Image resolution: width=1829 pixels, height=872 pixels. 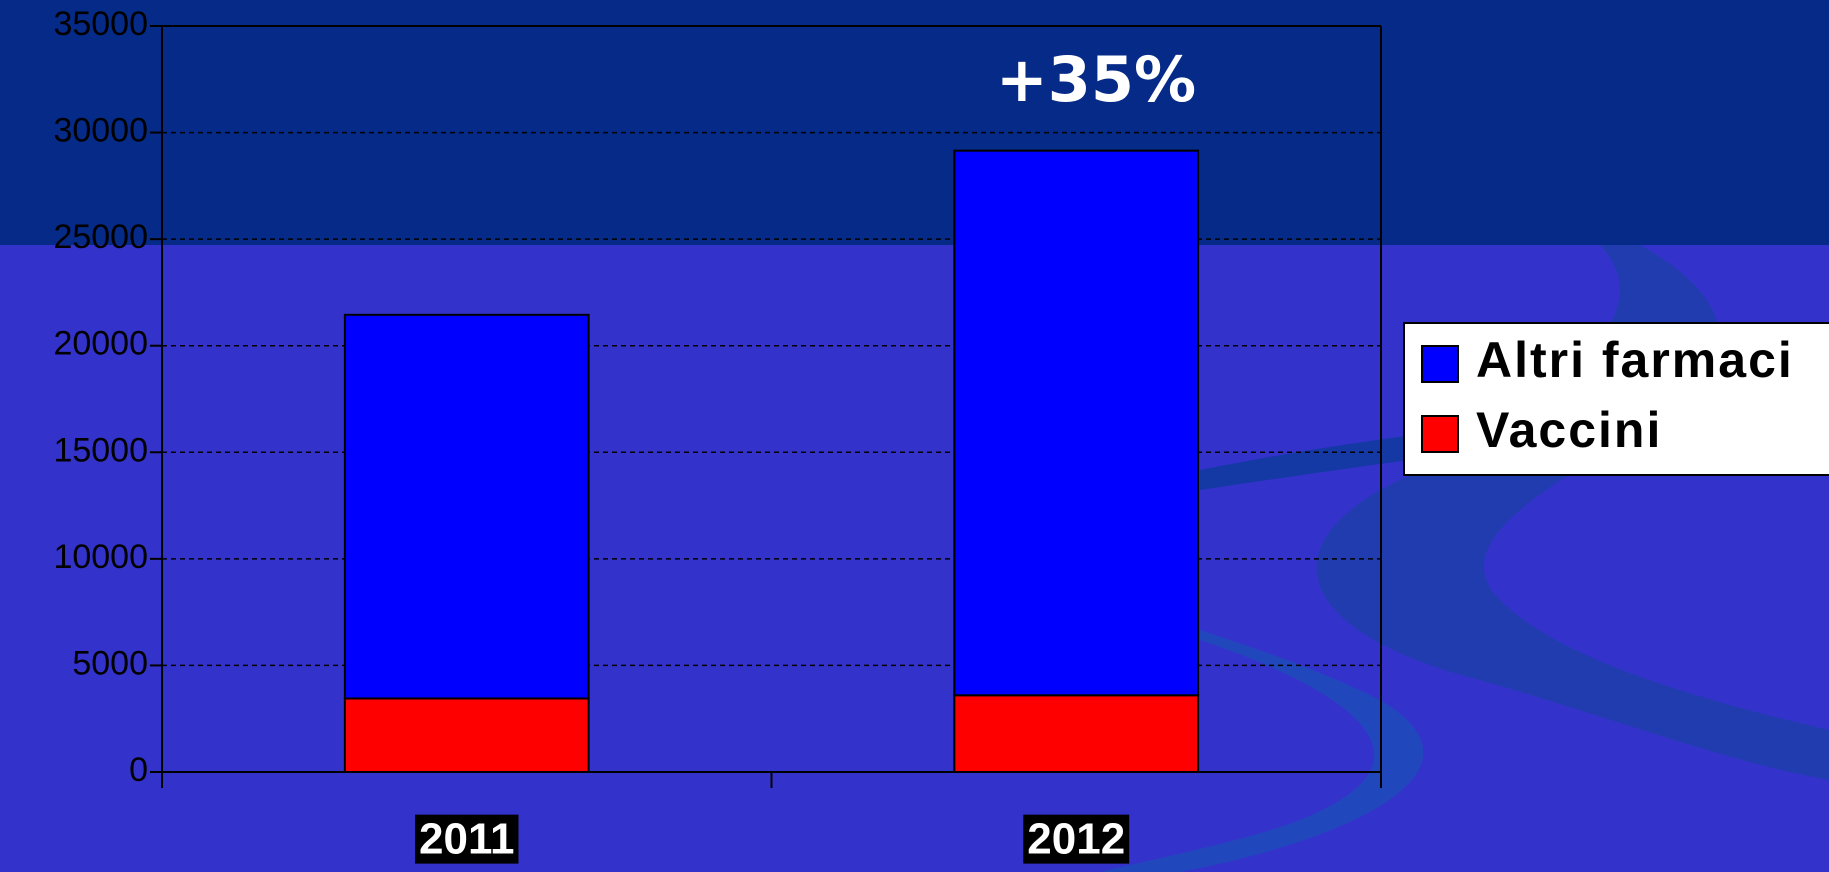 I want to click on legend-box, so click(x=1616, y=399).